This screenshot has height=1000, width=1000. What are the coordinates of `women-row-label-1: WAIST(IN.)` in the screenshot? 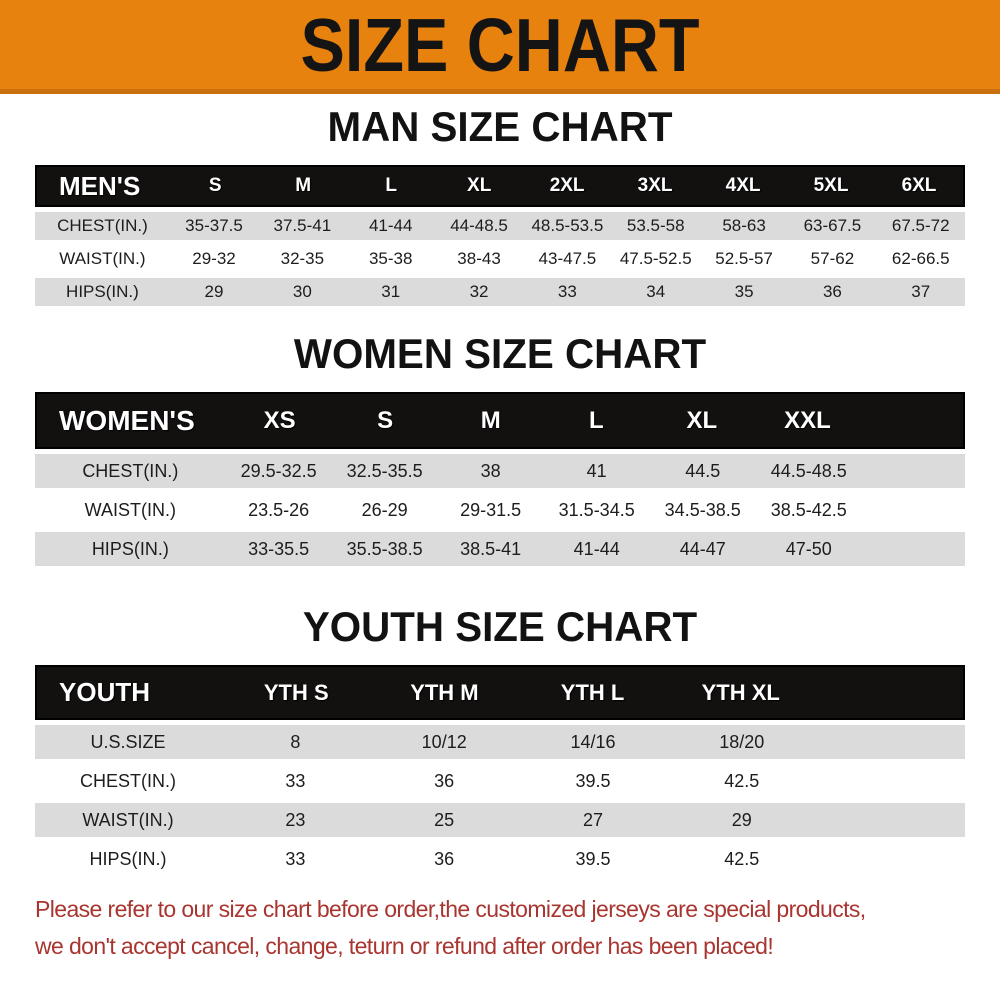 It's located at (130, 509).